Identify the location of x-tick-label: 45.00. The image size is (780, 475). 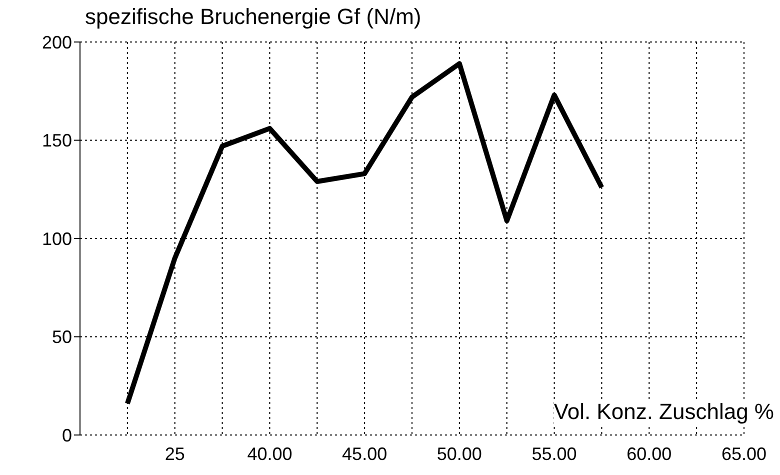
(365, 454).